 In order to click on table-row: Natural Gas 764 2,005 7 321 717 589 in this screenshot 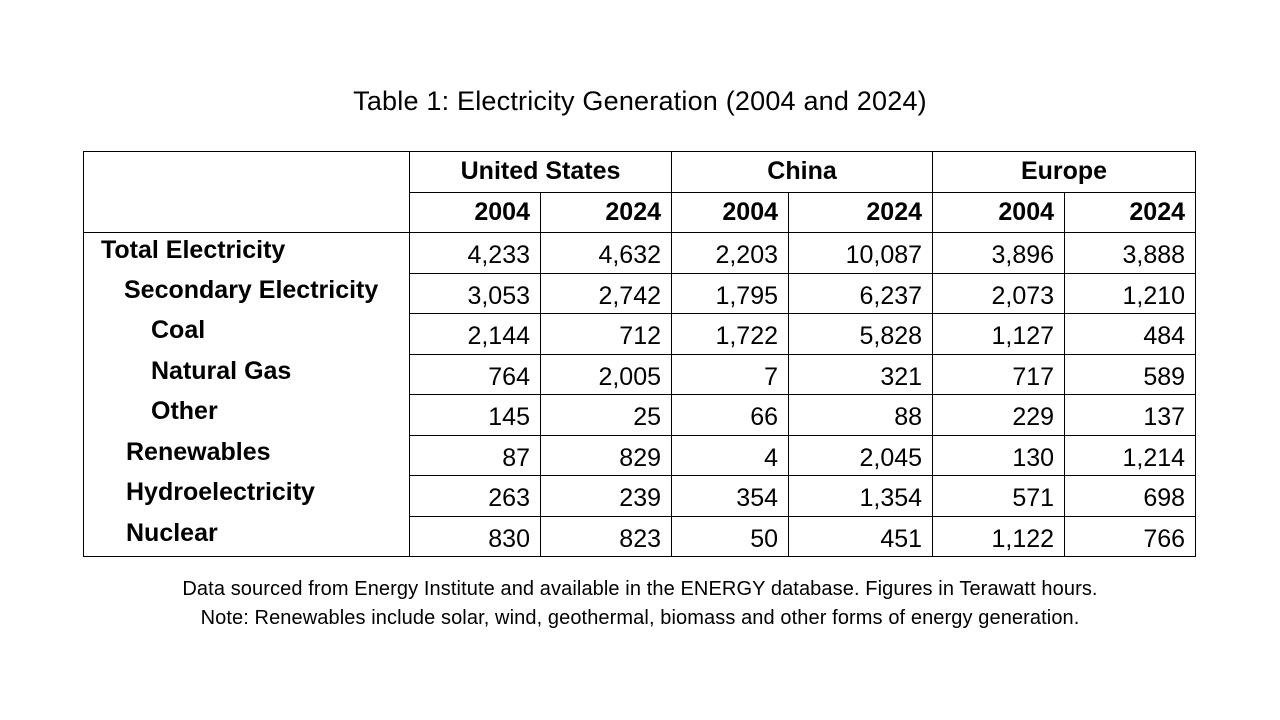, I will do `click(640, 374)`.